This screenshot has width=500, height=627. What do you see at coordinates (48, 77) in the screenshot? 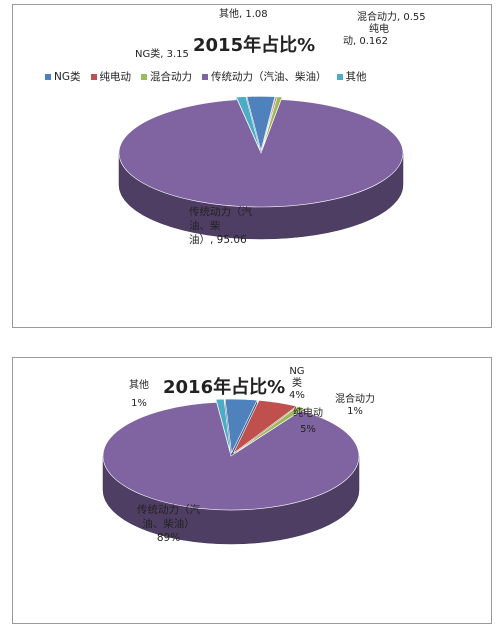
I see `legend-swatch-ng` at bounding box center [48, 77].